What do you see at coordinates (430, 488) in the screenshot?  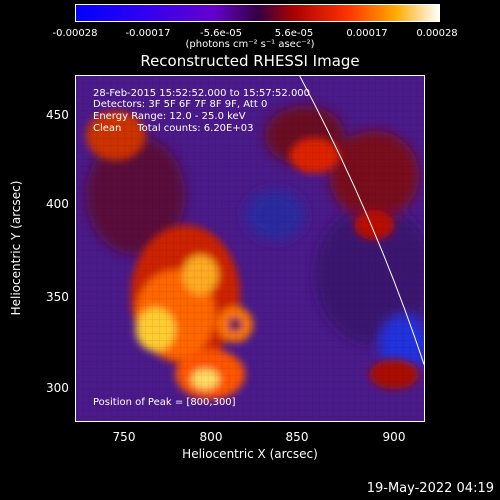 I see `timestamp: 19-May-2022 04:19` at bounding box center [430, 488].